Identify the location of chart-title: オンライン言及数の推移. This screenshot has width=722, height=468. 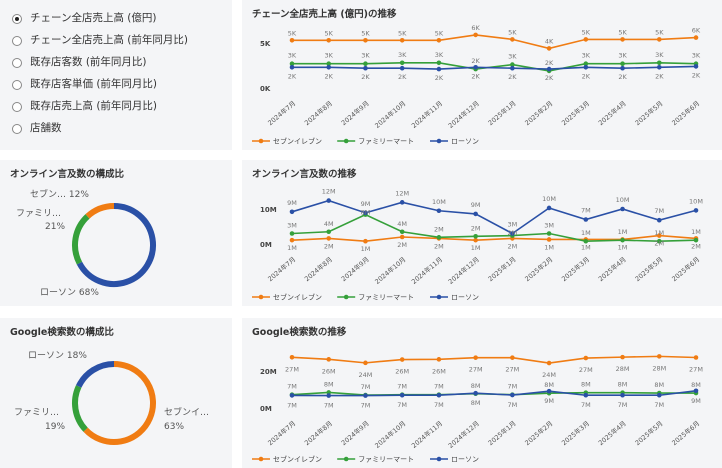
(304, 174).